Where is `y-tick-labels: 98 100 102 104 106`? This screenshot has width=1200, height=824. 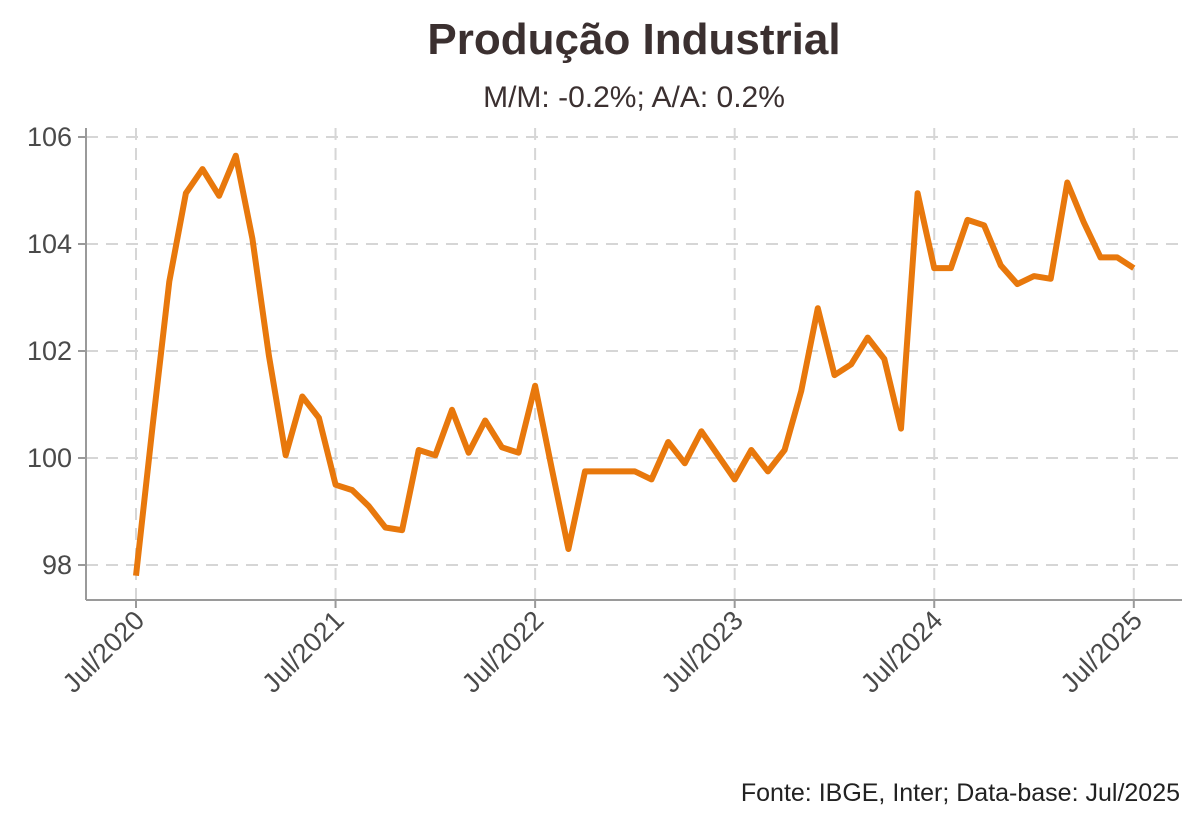 y-tick-labels: 98 100 102 104 106 is located at coordinates (49, 351).